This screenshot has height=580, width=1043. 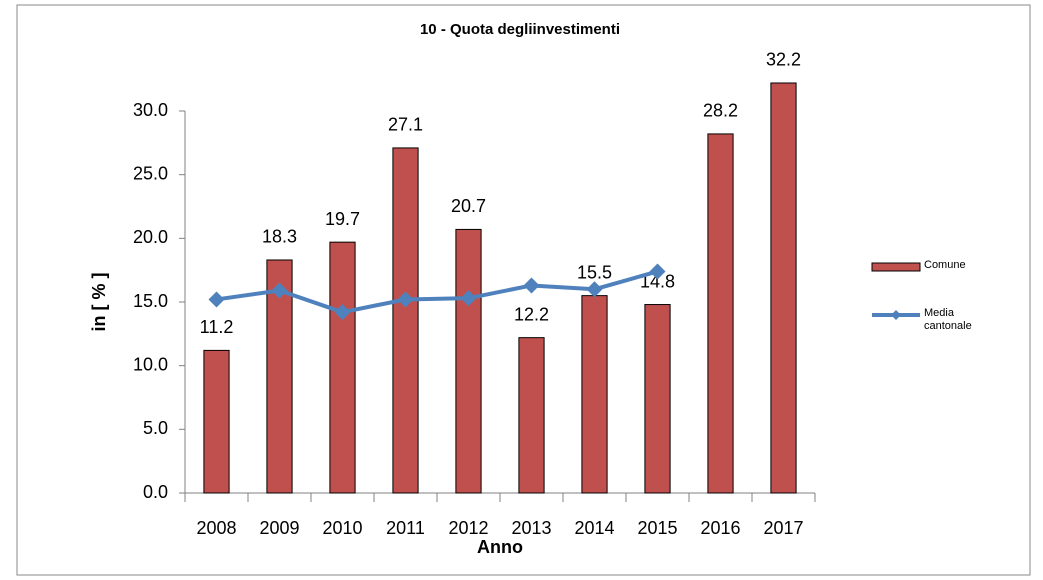 What do you see at coordinates (150, 110) in the screenshot?
I see `y-tick-label: 30.0` at bounding box center [150, 110].